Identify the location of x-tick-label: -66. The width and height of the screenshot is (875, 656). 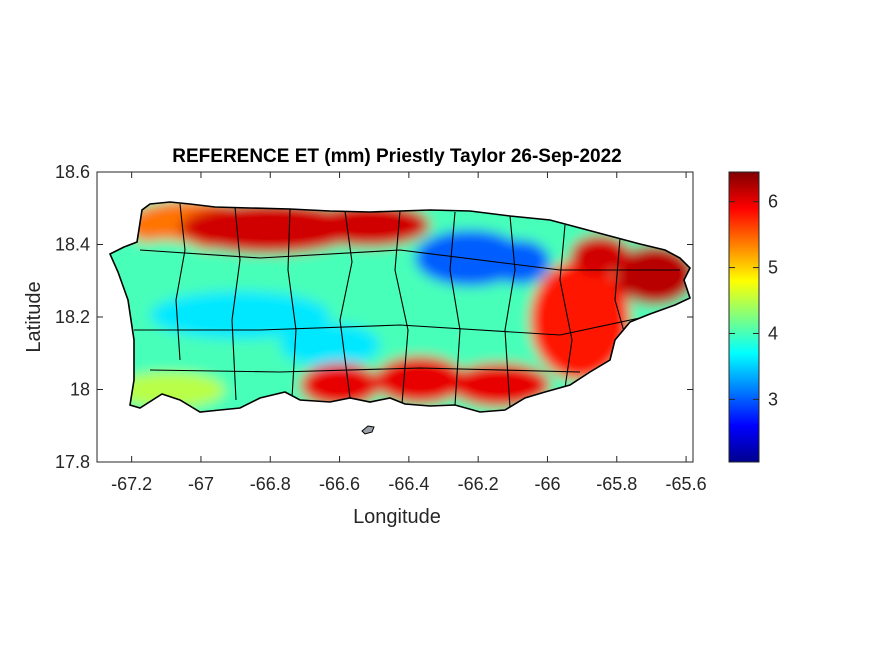
(547, 484).